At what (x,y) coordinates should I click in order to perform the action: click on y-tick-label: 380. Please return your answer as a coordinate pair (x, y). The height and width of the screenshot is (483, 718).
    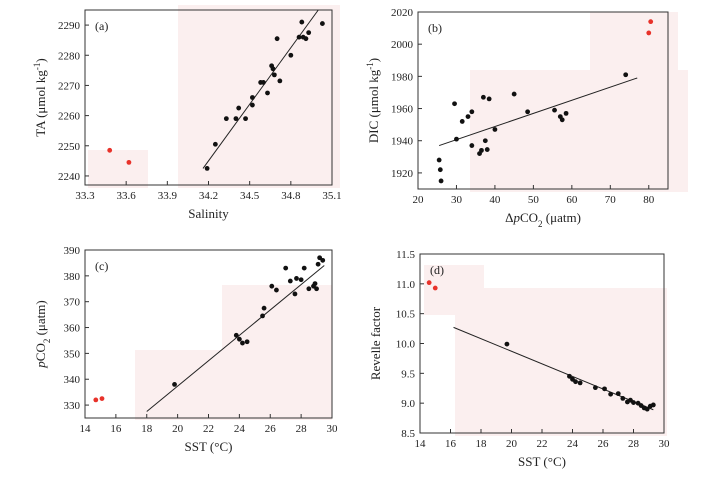
    Looking at the image, I should click on (72, 277).